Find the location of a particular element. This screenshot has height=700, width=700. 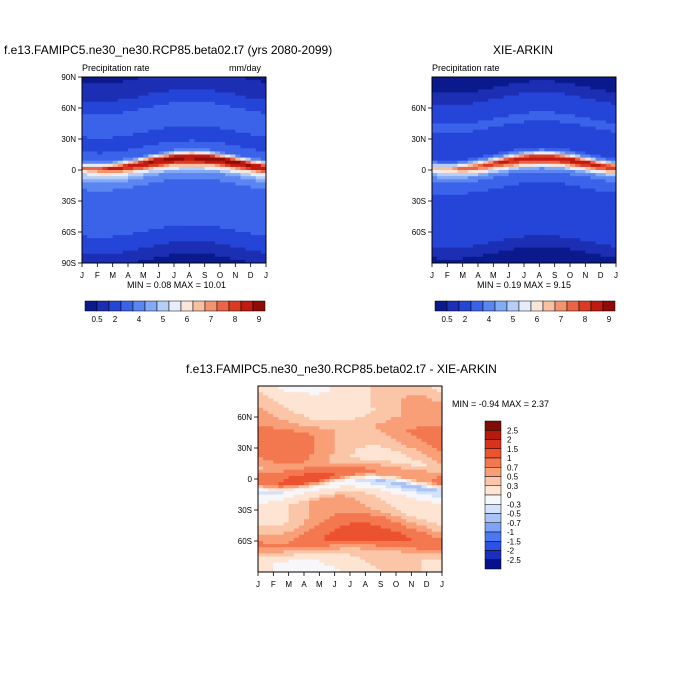

x-tick-label: J is located at coordinates (174, 275).